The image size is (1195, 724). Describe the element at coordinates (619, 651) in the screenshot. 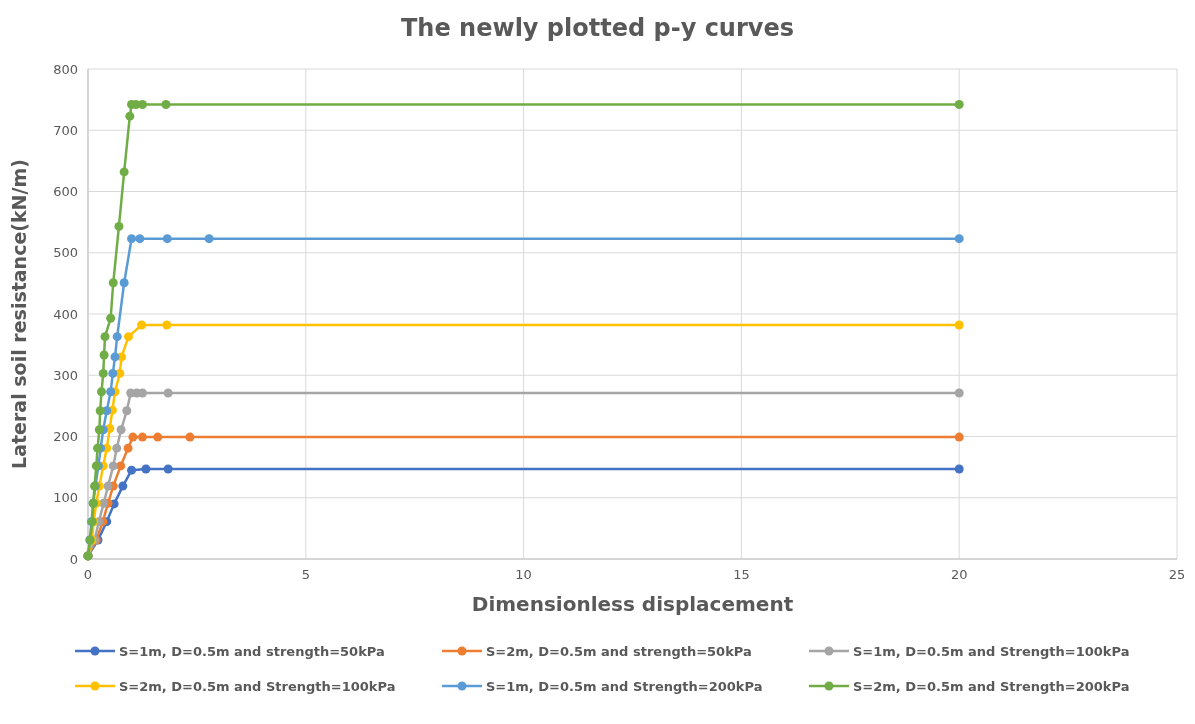

I see `legend-label: S=2m, D=0.5m and strength=50kPa` at that location.